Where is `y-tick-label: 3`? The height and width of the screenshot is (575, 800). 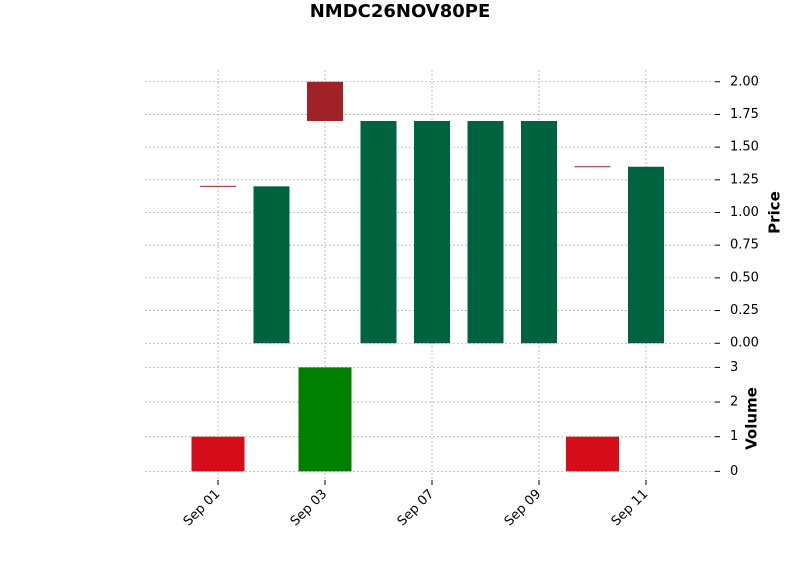
y-tick-label: 3 is located at coordinates (734, 367).